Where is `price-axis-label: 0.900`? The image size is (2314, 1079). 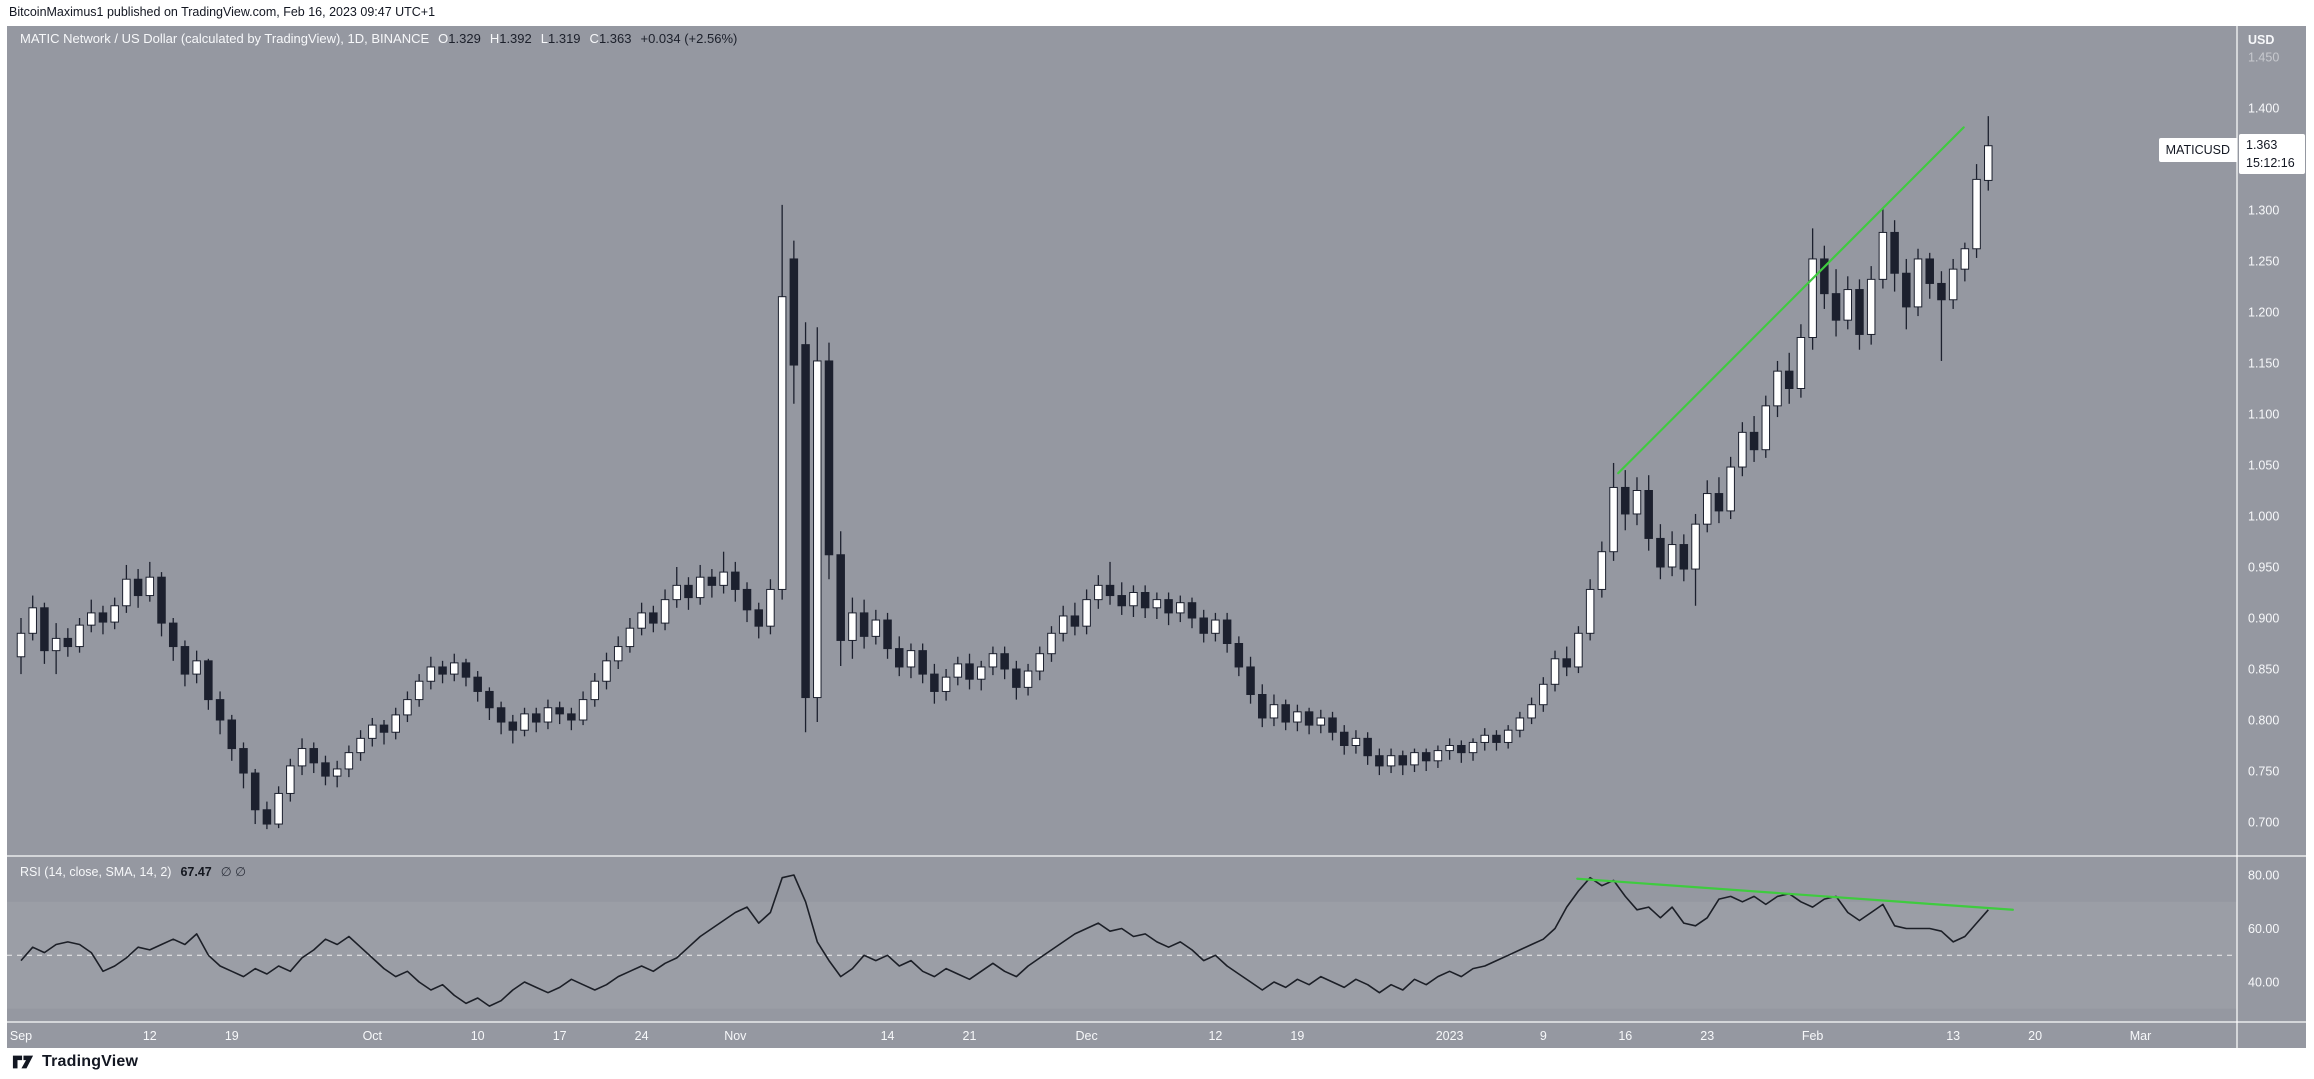
price-axis-label: 0.900 is located at coordinates (2263, 619).